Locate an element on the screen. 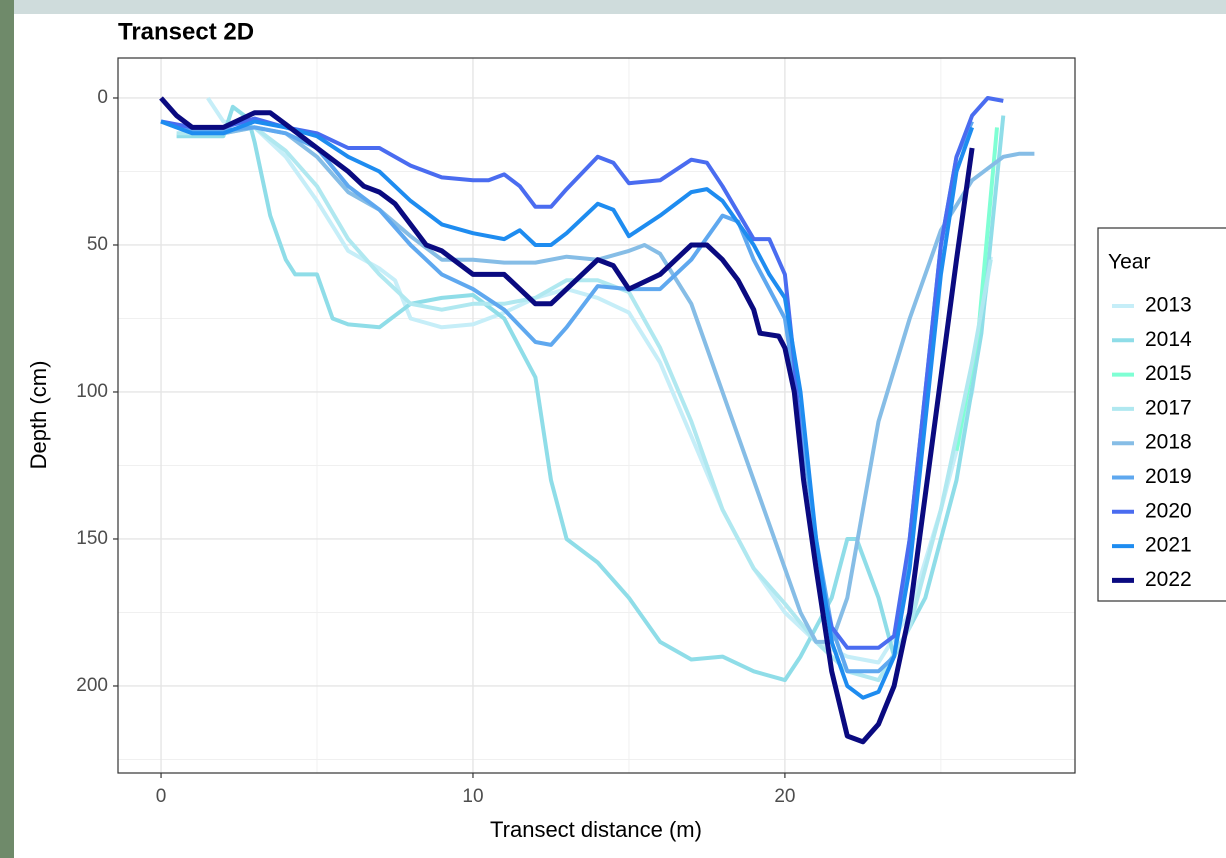  legend-label: 2014 is located at coordinates (1168, 339).